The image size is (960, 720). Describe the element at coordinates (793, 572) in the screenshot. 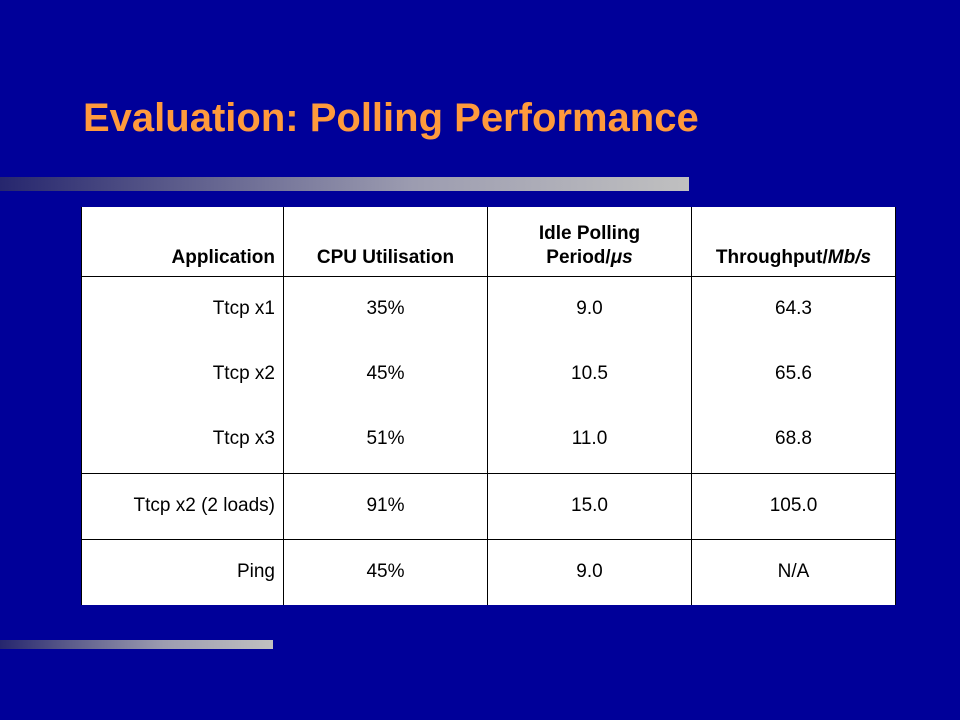

I see `cell-throughput: N/A` at that location.